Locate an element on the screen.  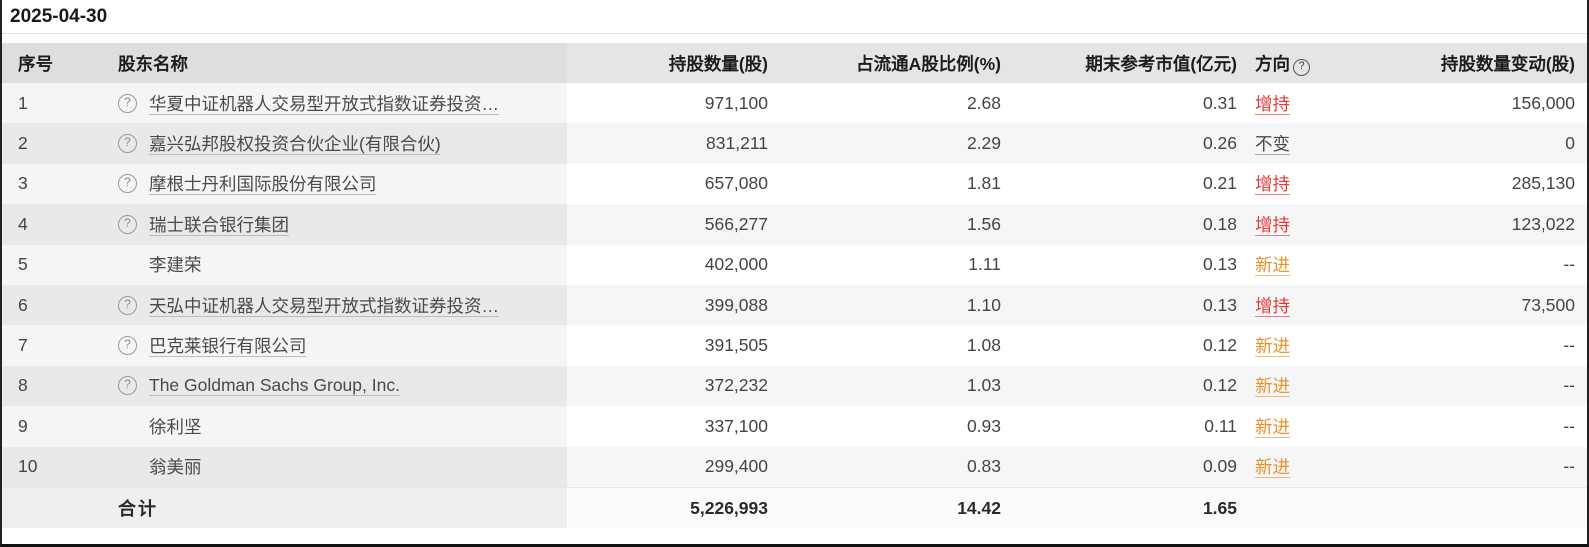
holding-change-cell: 123,022 is located at coordinates (1464, 224).